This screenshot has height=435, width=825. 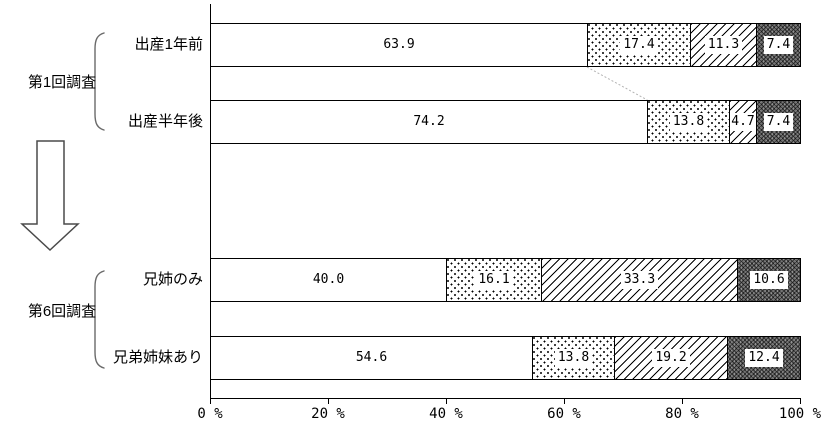 I want to click on value-label: 54.6, so click(x=371, y=357).